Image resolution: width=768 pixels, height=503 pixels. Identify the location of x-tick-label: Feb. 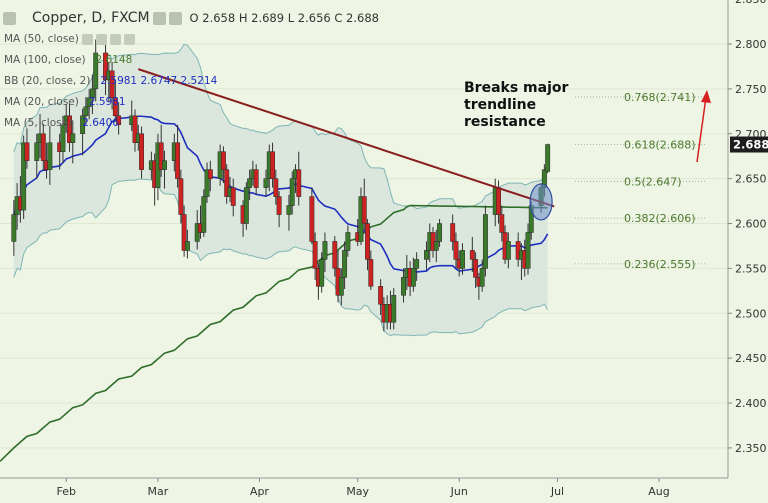
(65, 491).